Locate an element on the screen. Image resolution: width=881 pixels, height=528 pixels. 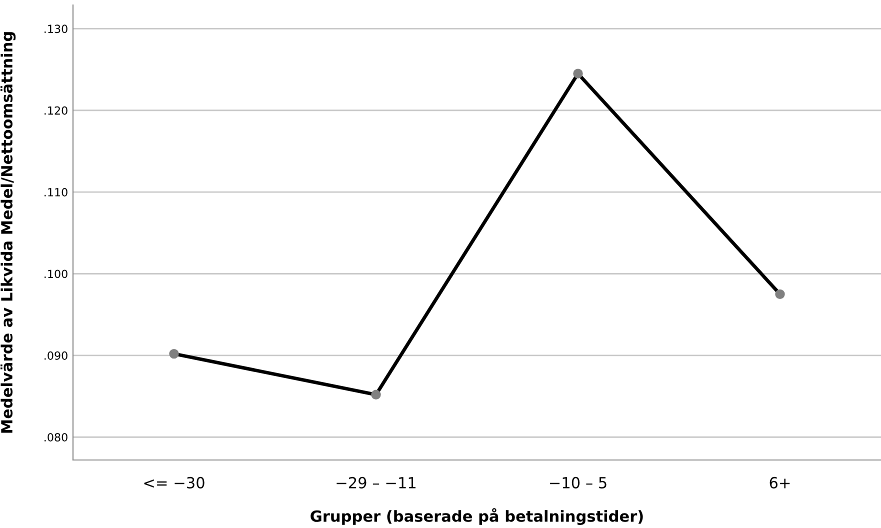
x-tick-label: −10 – 5 is located at coordinates (578, 482).